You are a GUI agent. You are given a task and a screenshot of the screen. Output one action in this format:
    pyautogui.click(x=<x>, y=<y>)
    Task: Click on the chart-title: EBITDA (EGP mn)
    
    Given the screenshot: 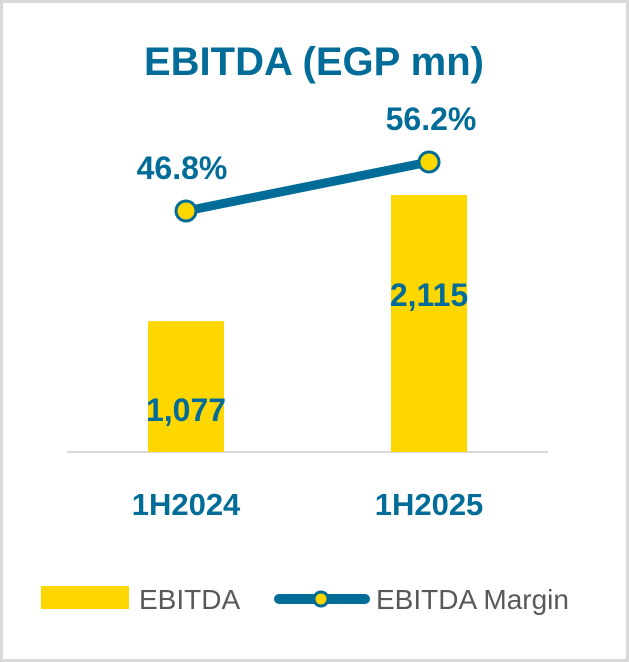 What is the action you would take?
    pyautogui.click(x=314, y=62)
    